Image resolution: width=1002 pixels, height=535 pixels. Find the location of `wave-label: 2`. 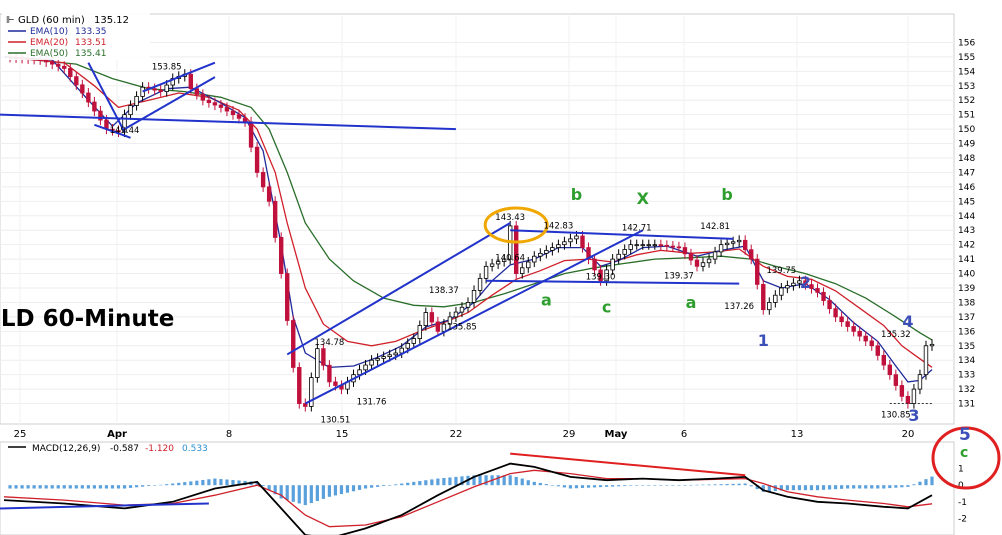

wave-label: 2 is located at coordinates (805, 282).